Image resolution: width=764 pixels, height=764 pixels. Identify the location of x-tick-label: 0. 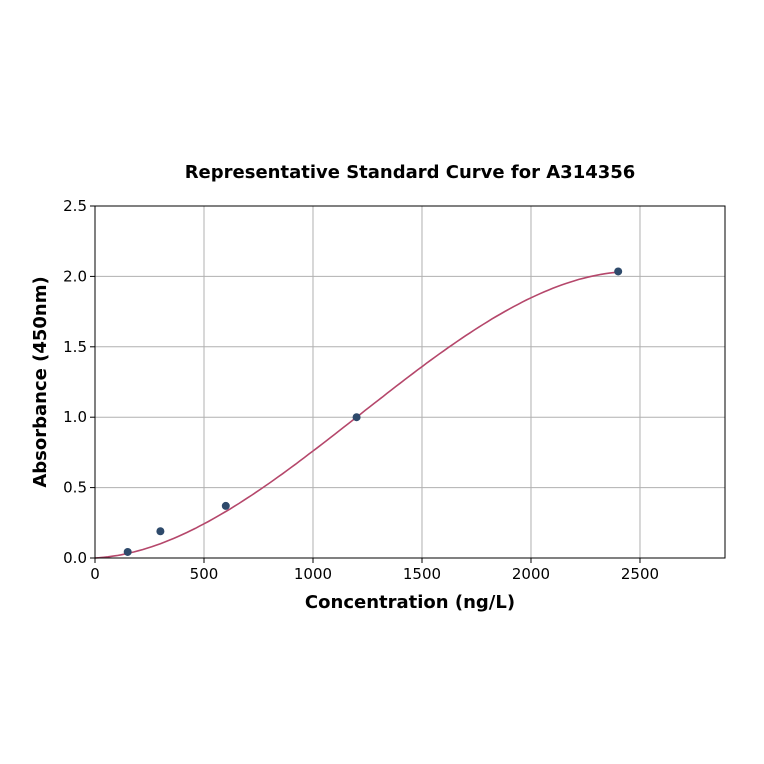
(95, 574).